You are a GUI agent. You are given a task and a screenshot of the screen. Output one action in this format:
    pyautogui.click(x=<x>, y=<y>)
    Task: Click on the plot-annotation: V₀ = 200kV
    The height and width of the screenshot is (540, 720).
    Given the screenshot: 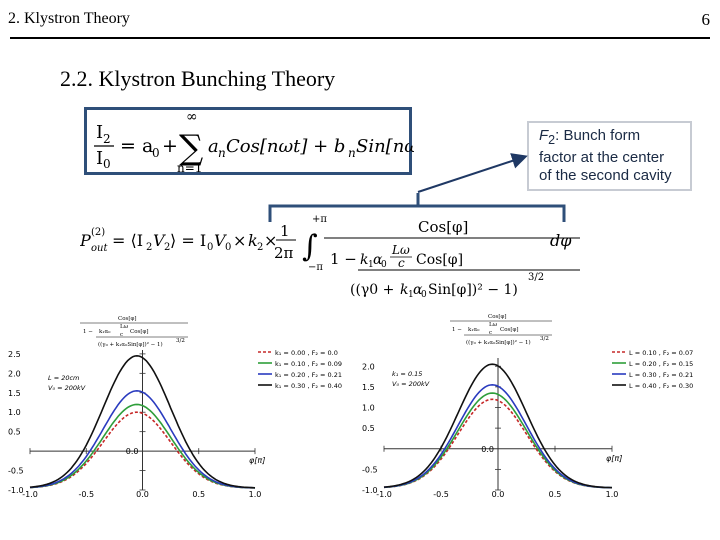 What is the action you would take?
    pyautogui.click(x=67, y=388)
    